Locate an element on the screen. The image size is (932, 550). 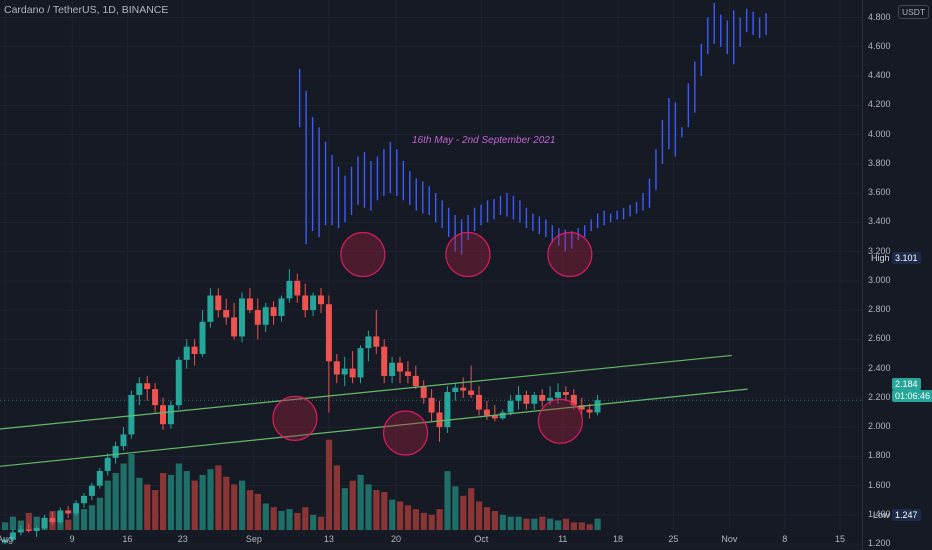
bar-countdown-tag: 01:06:46 is located at coordinates (912, 396).